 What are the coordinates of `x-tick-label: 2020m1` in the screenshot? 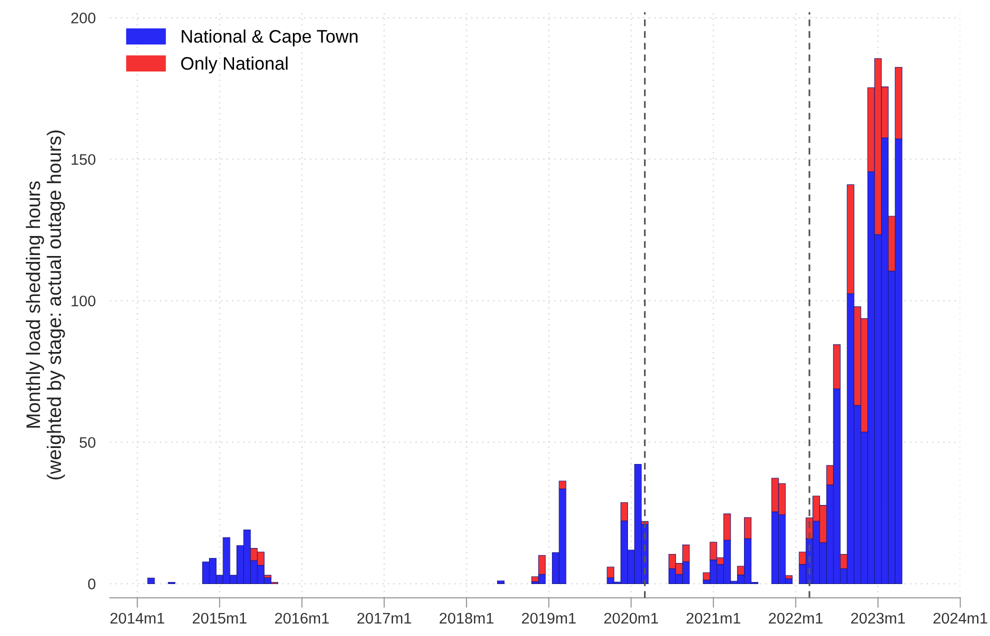 It's located at (631, 618).